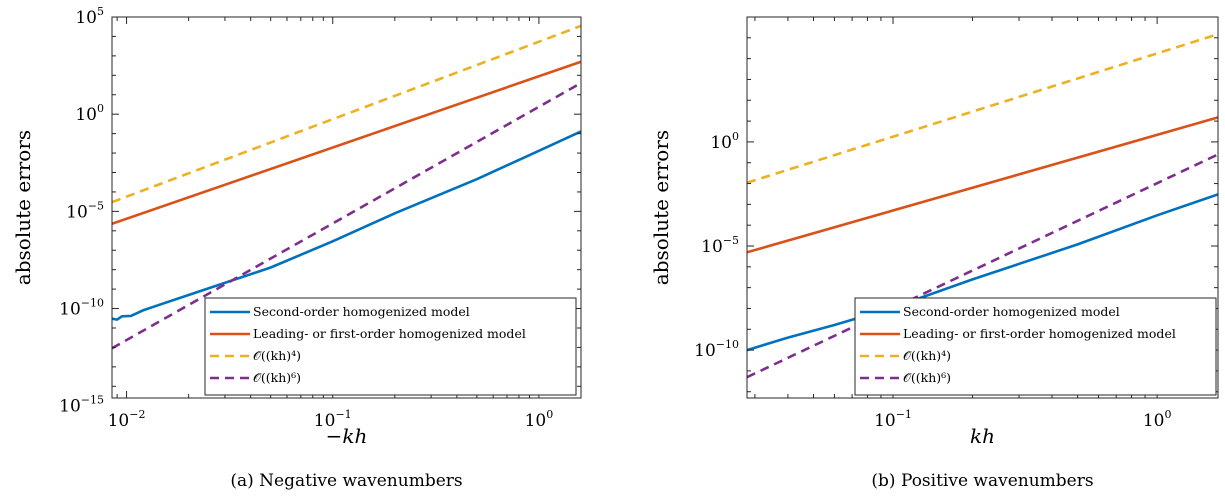 This screenshot has width=1225, height=497. I want to click on panel-a-legend-box, so click(390, 346).